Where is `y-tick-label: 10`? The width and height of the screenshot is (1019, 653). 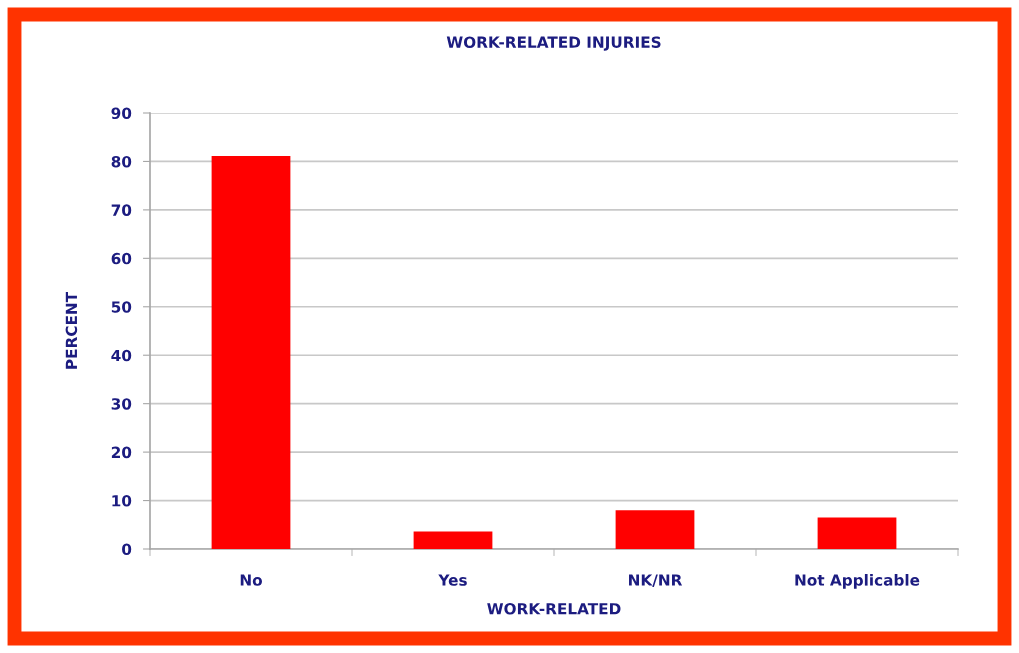 y-tick-label: 10 is located at coordinates (122, 501).